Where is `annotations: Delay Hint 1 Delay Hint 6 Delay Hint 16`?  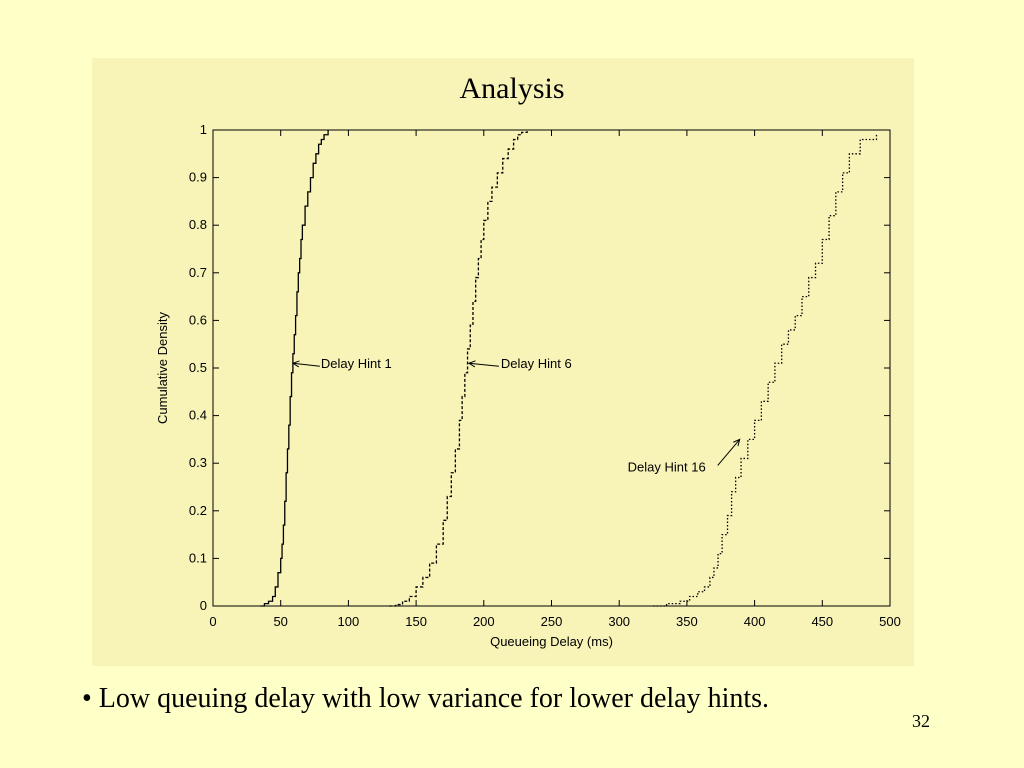 annotations: Delay Hint 1 Delay Hint 6 Delay Hint 16 is located at coordinates (516, 415).